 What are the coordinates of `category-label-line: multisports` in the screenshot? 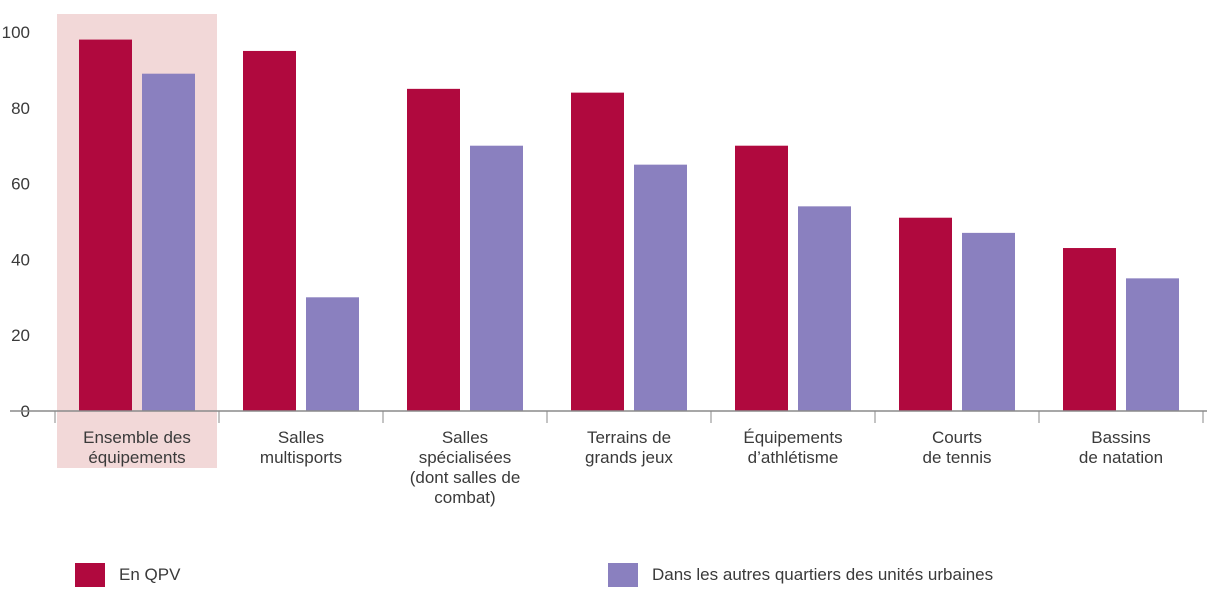 It's located at (301, 457).